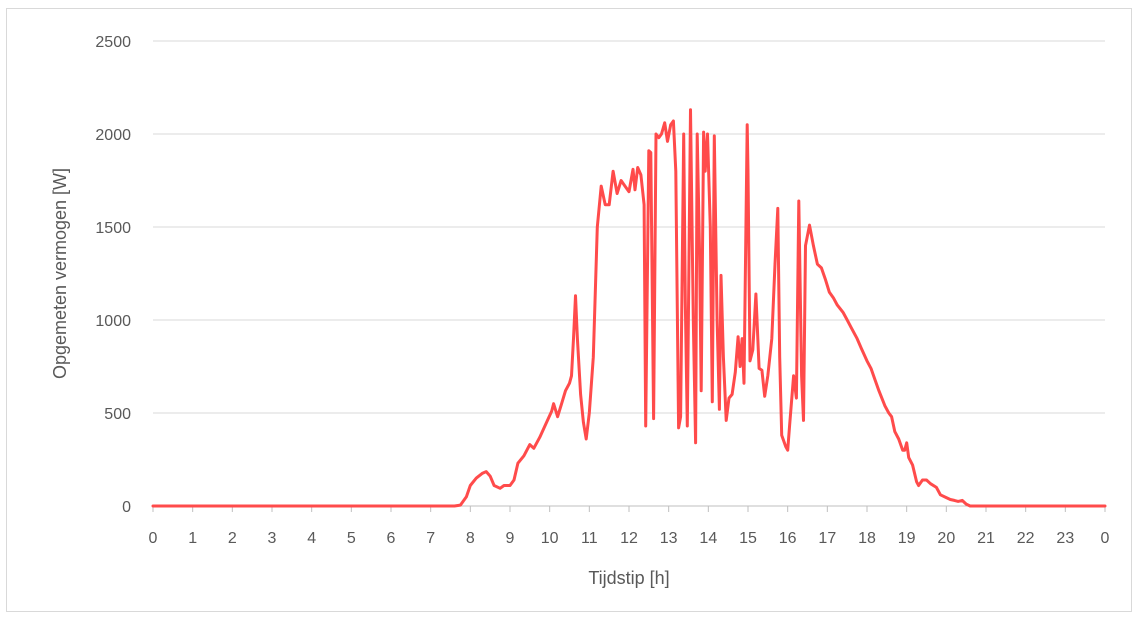 This screenshot has width=1139, height=617. Describe the element at coordinates (126, 507) in the screenshot. I see `y-tick-label: 0` at that location.